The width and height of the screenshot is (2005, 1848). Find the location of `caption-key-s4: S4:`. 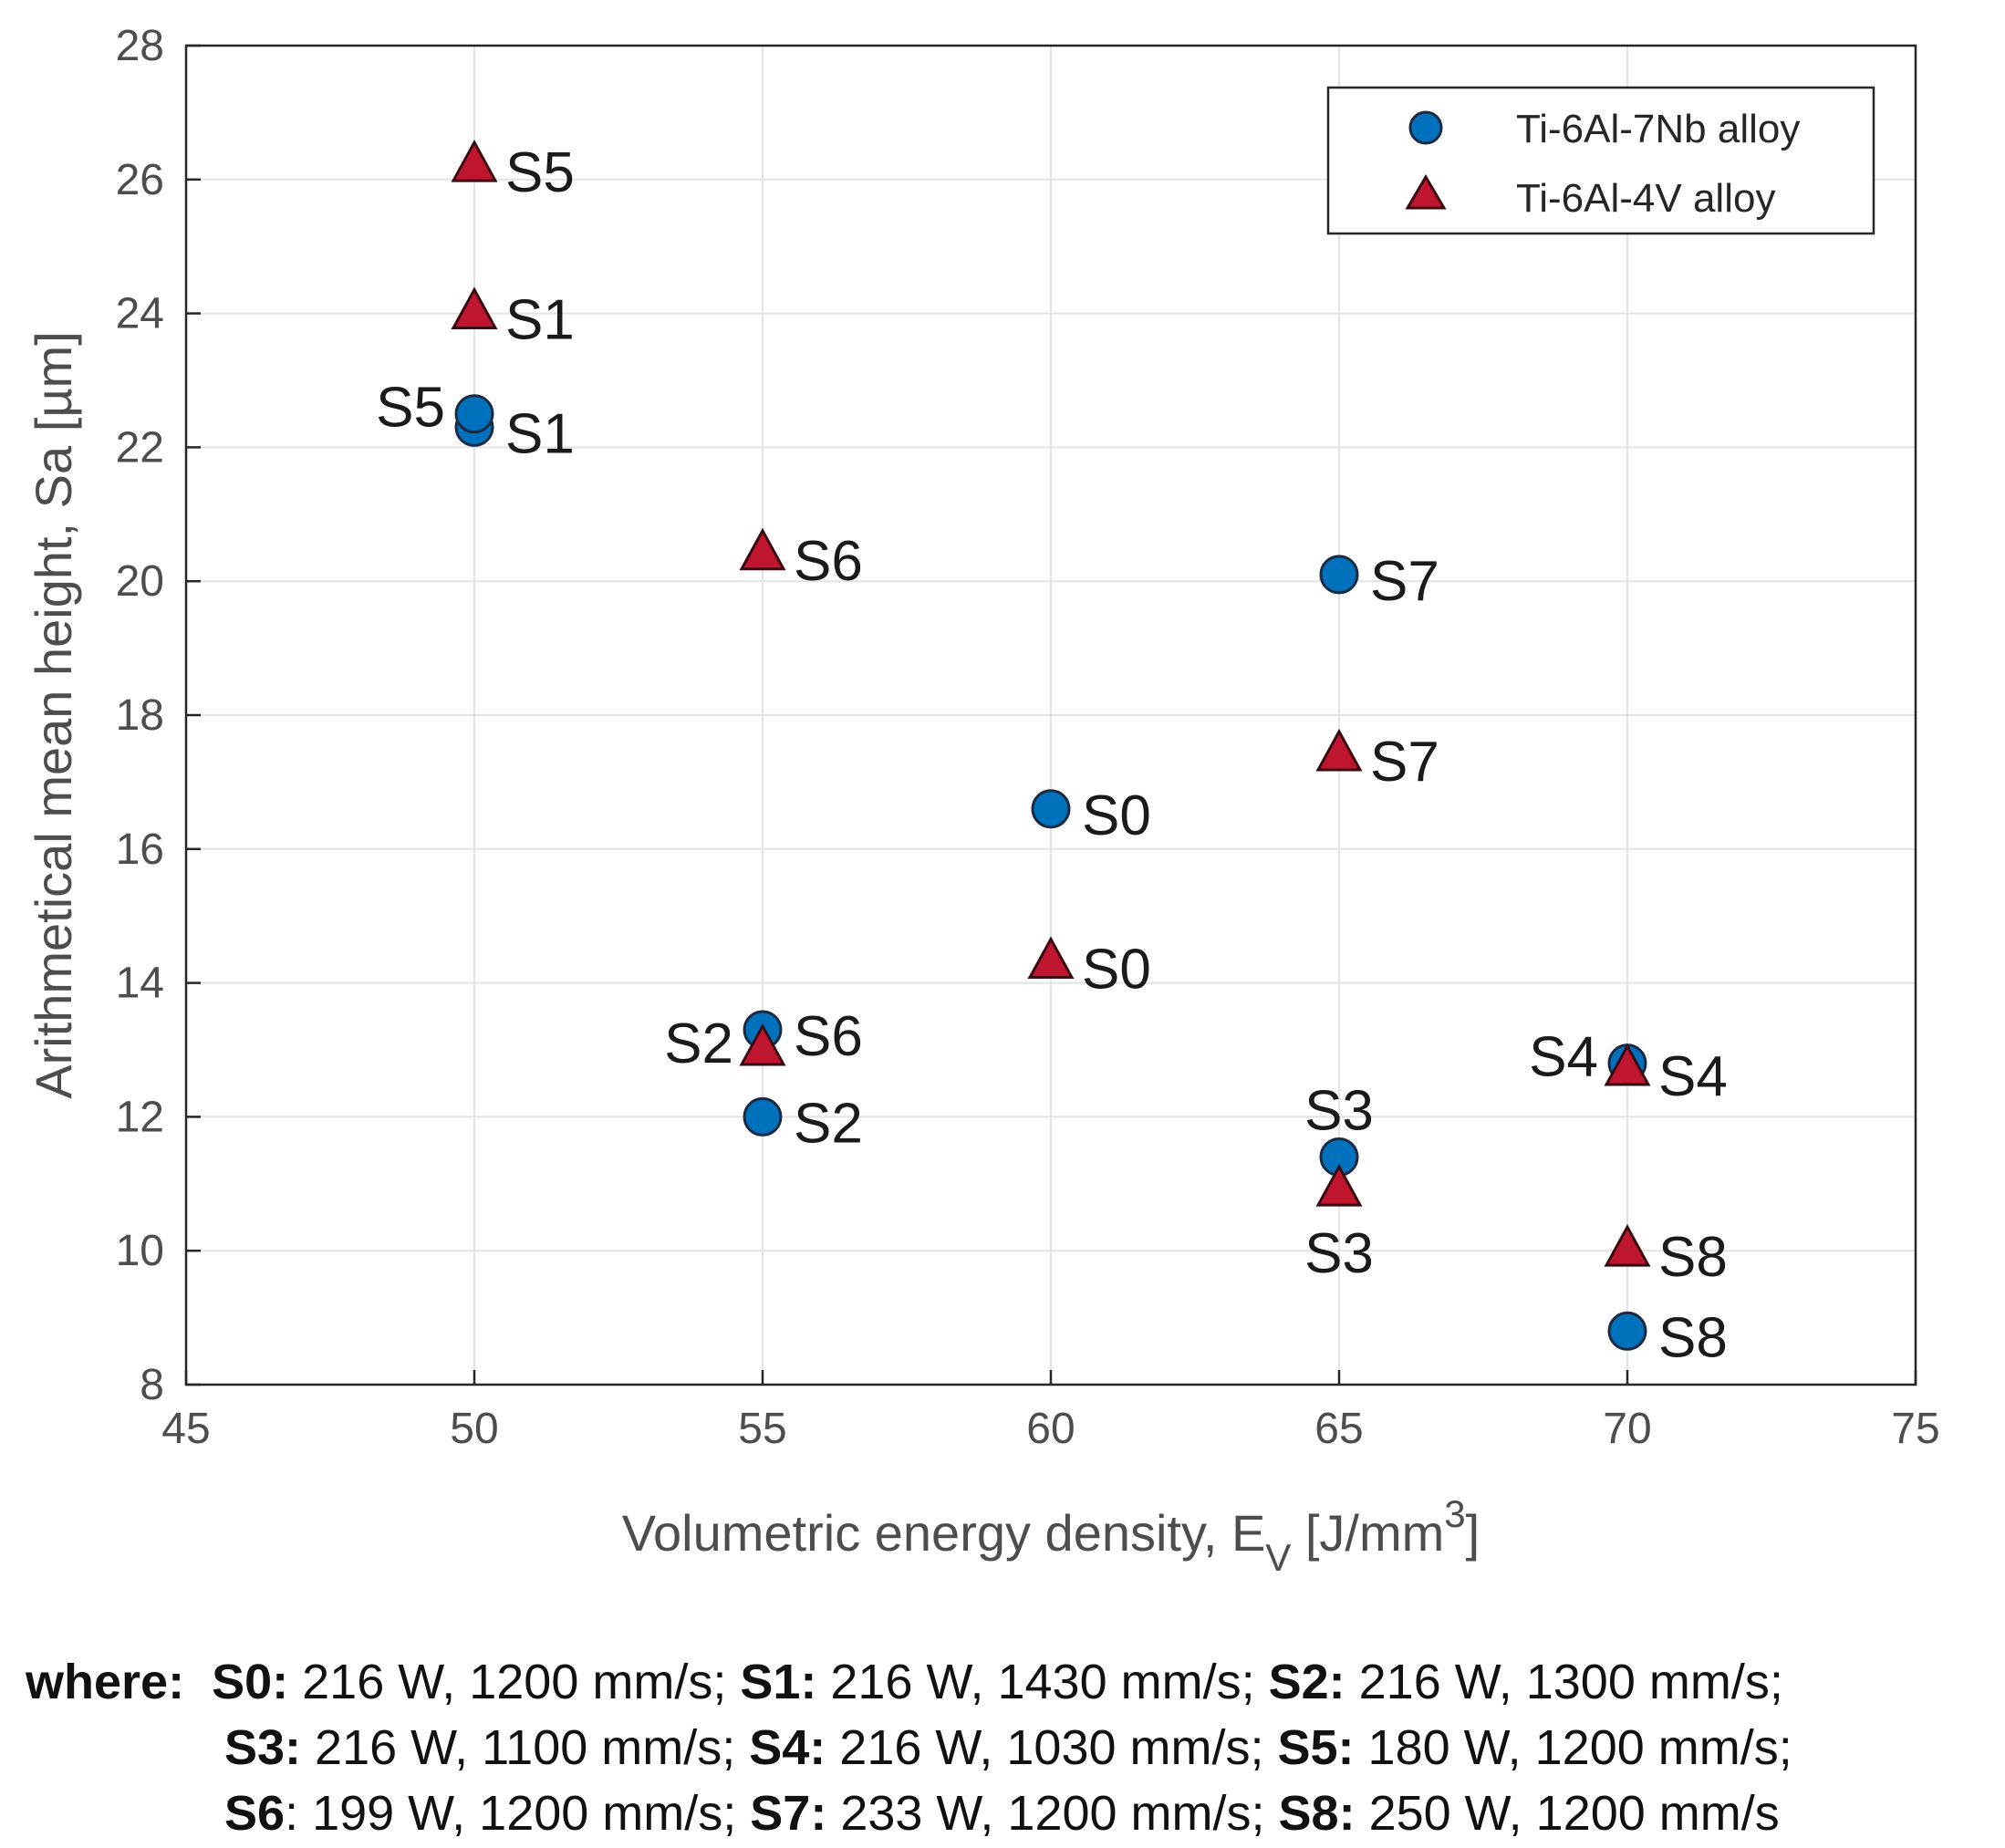

caption-key-s4: S4: is located at coordinates (787, 1747).